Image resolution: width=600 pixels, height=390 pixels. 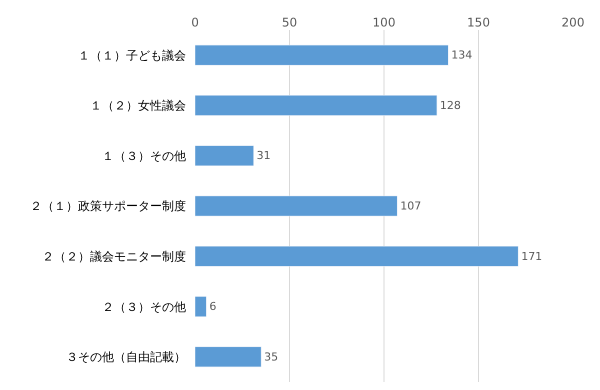 What do you see at coordinates (411, 206) in the screenshot?
I see `data-label: 107` at bounding box center [411, 206].